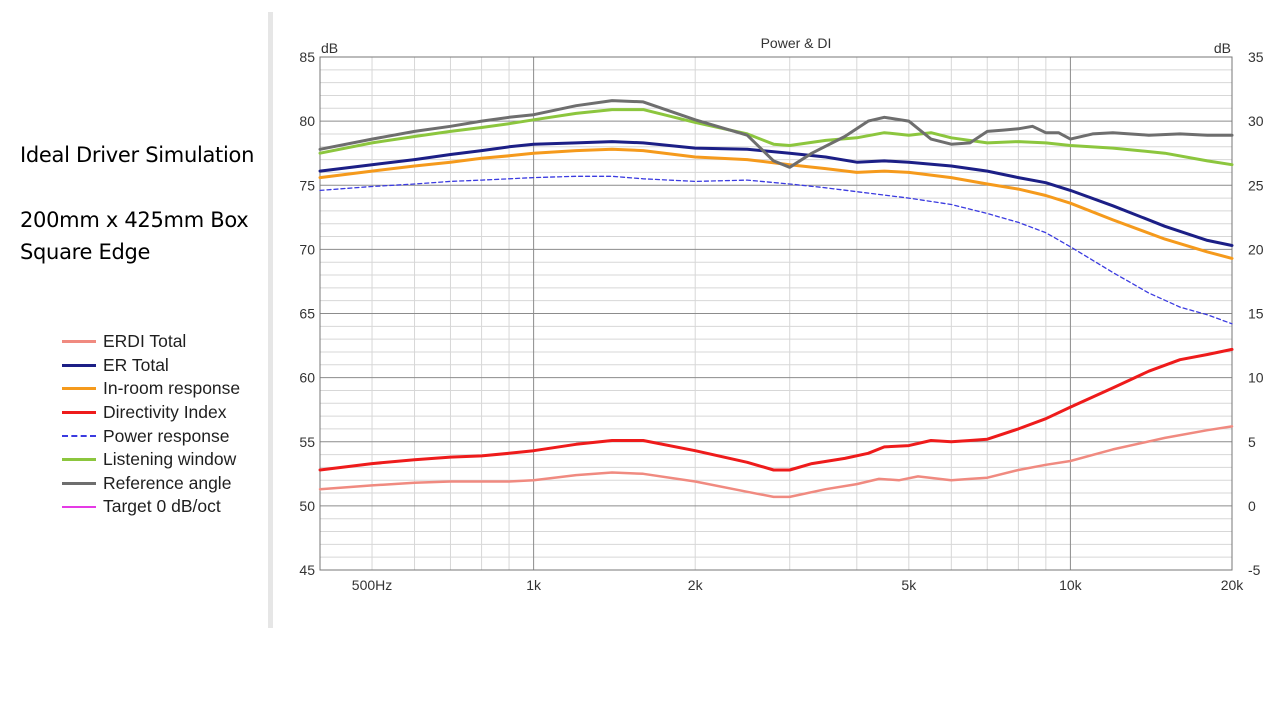 The width and height of the screenshot is (1280, 720). Describe the element at coordinates (307, 314) in the screenshot. I see `y-tick-label-left: 65` at that location.